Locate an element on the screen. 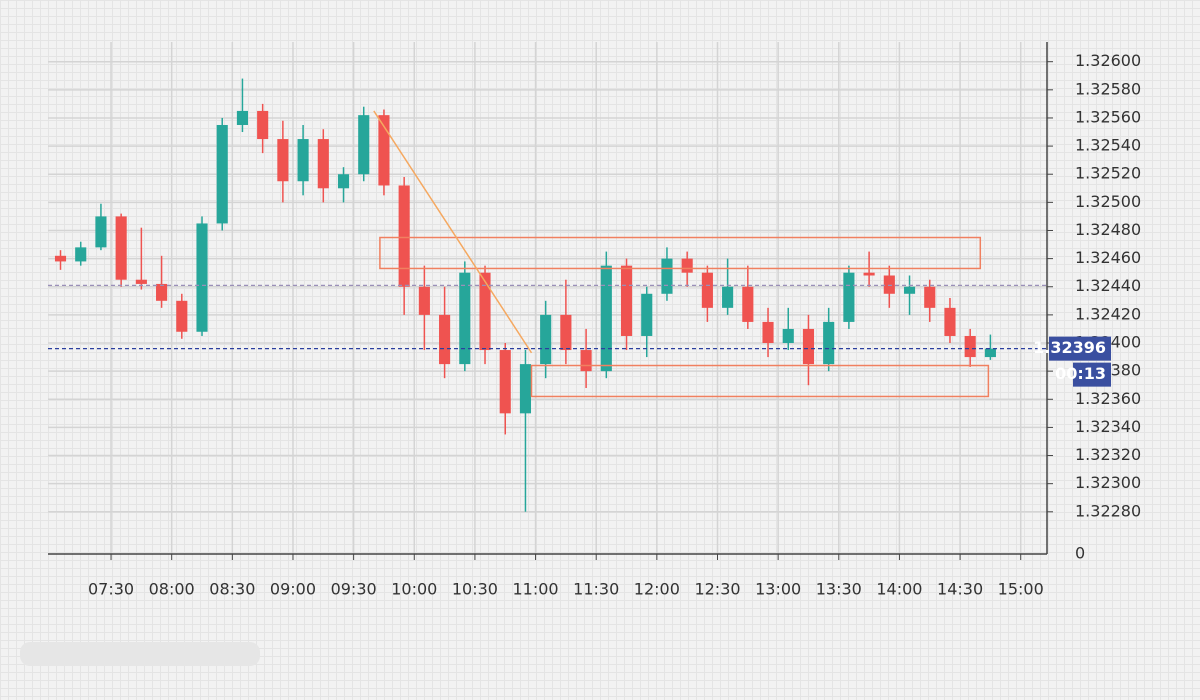 The height and width of the screenshot is (700, 1200). y-tick-label: 1.32580 is located at coordinates (1108, 88).